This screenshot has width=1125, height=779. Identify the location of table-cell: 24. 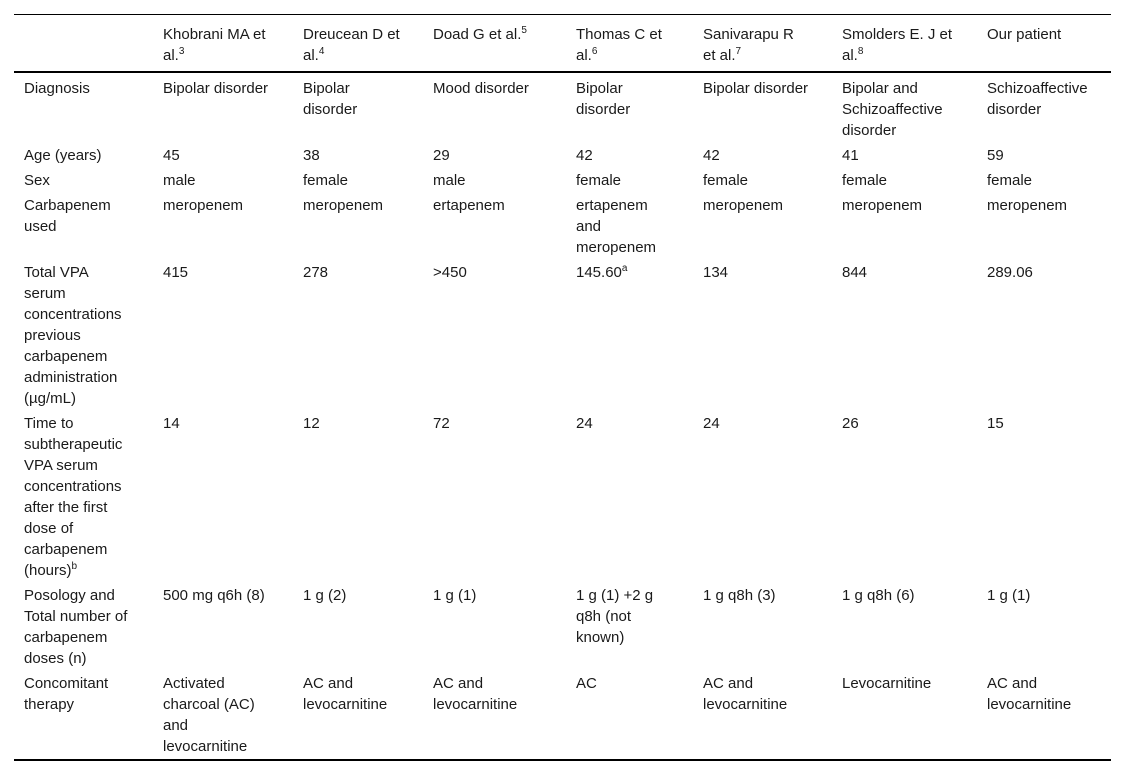
(629, 497).